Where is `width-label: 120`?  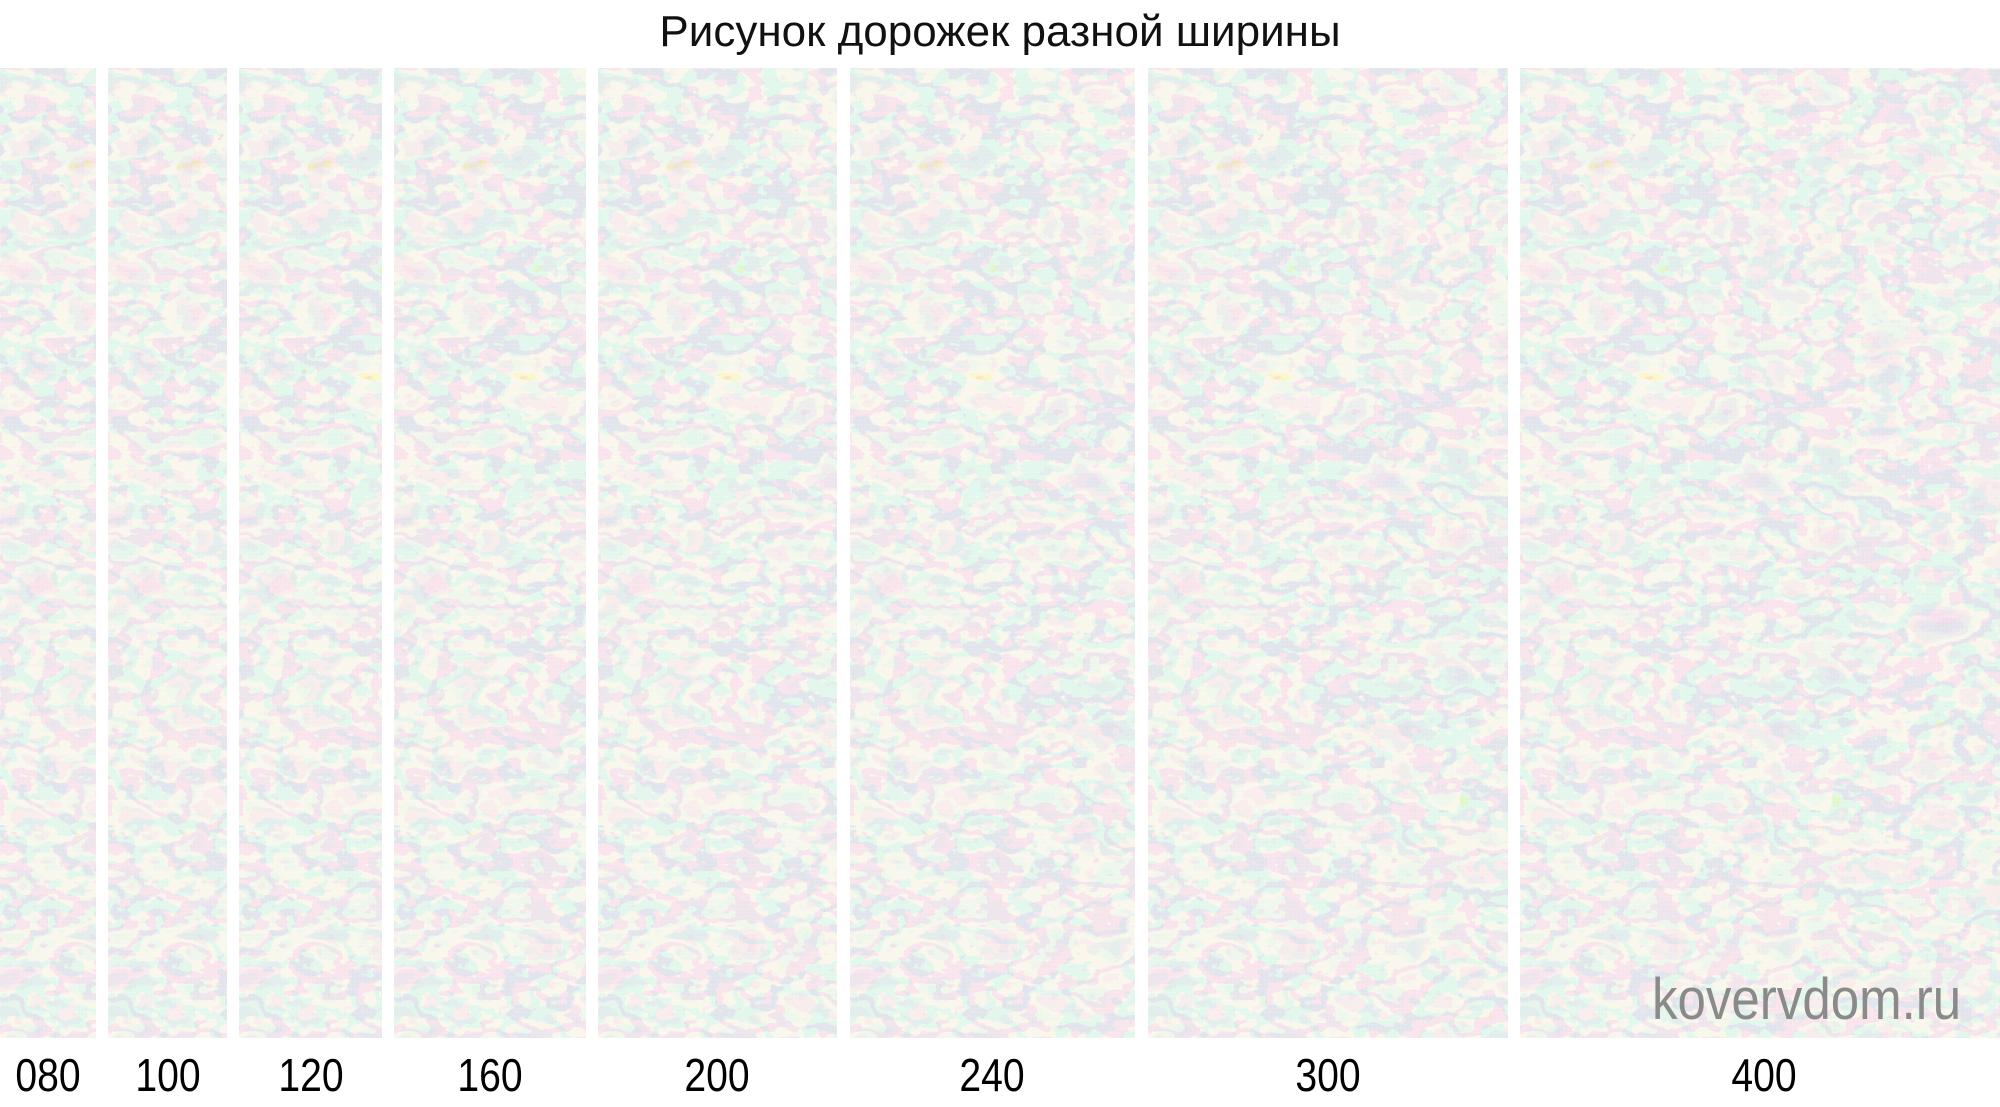
width-label: 120 is located at coordinates (311, 1075).